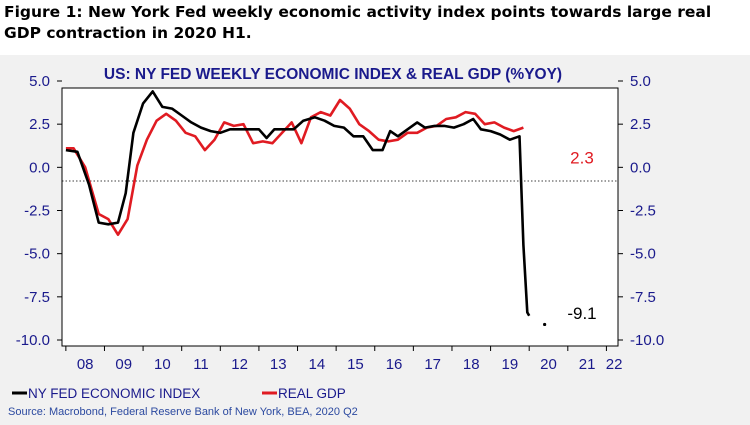 This screenshot has width=750, height=425. What do you see at coordinates (581, 313) in the screenshot?
I see `end-label-wei: -9.1` at bounding box center [581, 313].